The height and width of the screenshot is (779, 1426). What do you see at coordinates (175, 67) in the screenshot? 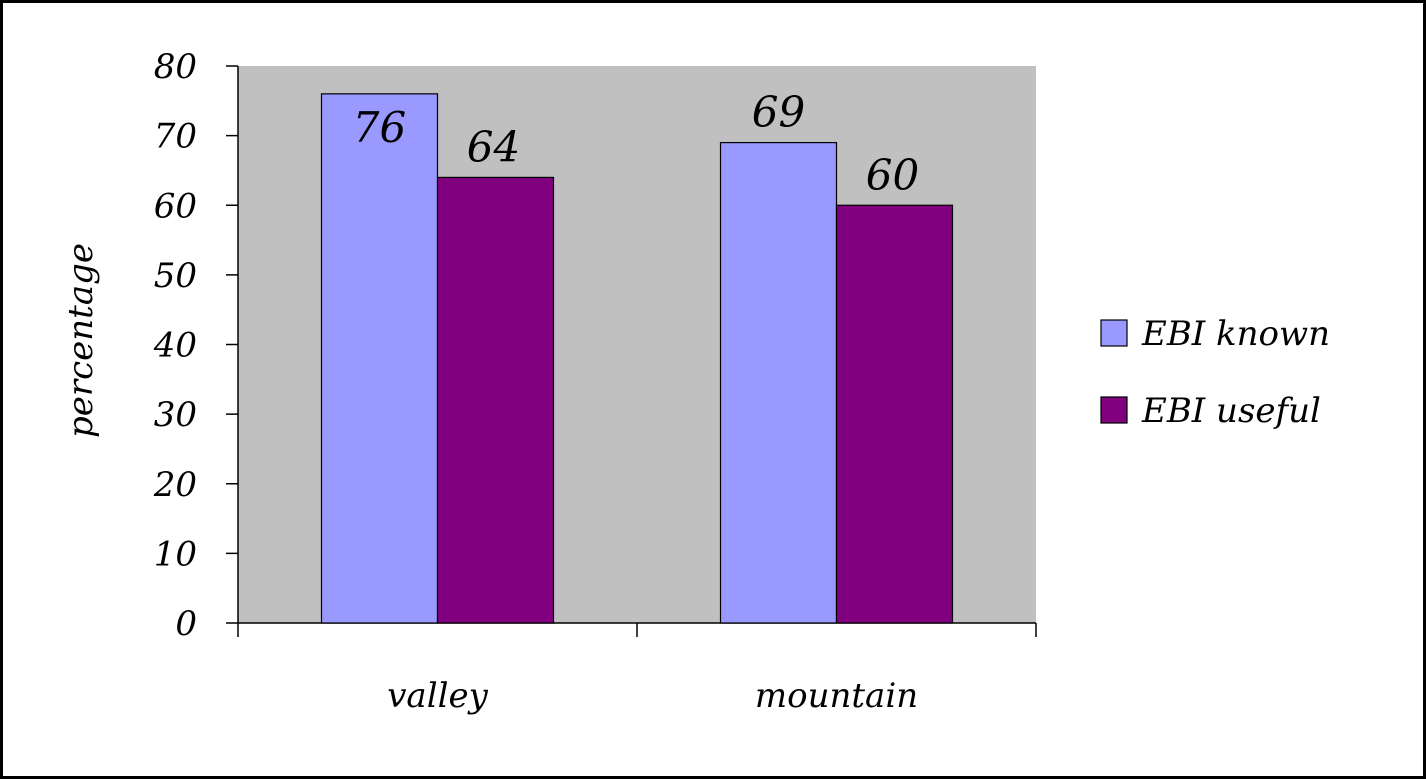
I see `y-tick-label: 80` at bounding box center [175, 67].